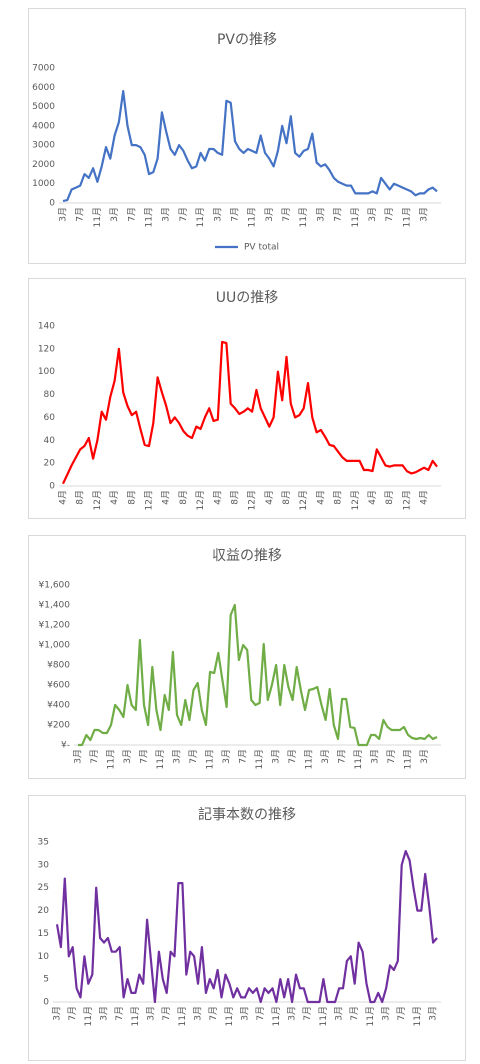 The width and height of the screenshot is (480, 1064). Describe the element at coordinates (50, 418) in the screenshot. I see `y-tick-label: 60` at that location.